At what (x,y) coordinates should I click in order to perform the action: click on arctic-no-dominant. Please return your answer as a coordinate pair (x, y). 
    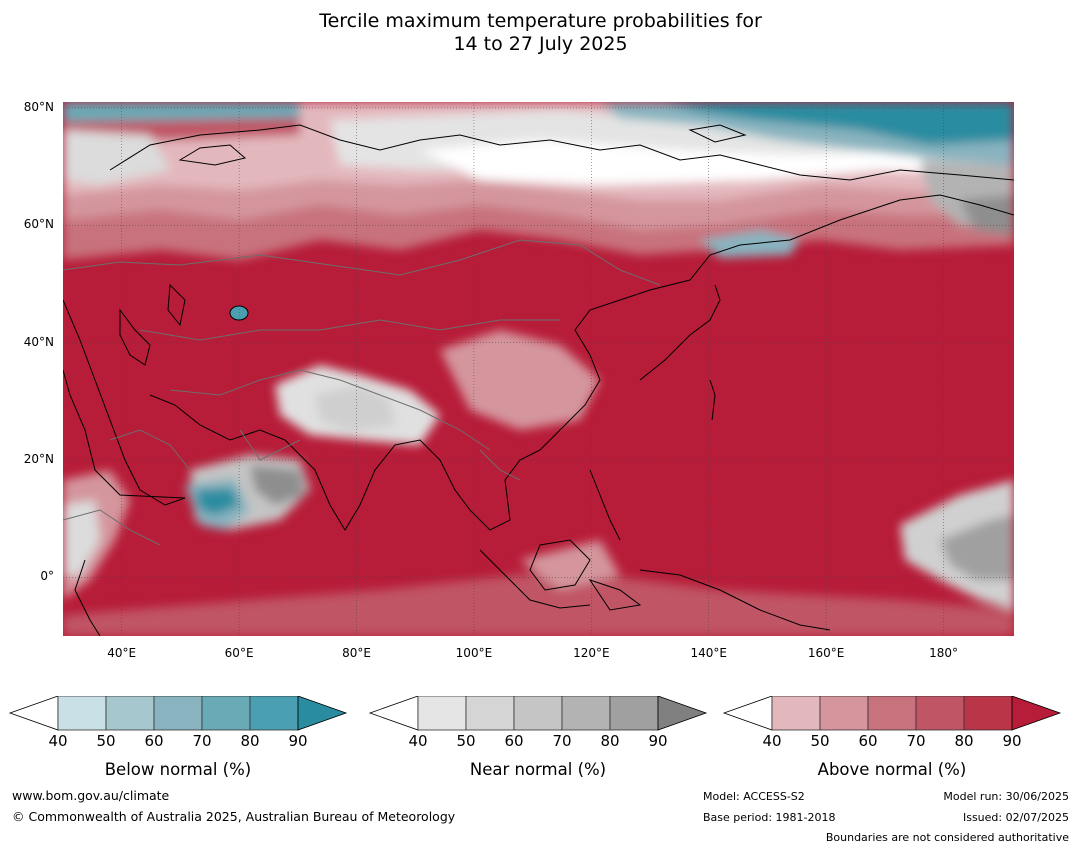
    Looking at the image, I should click on (717, 162).